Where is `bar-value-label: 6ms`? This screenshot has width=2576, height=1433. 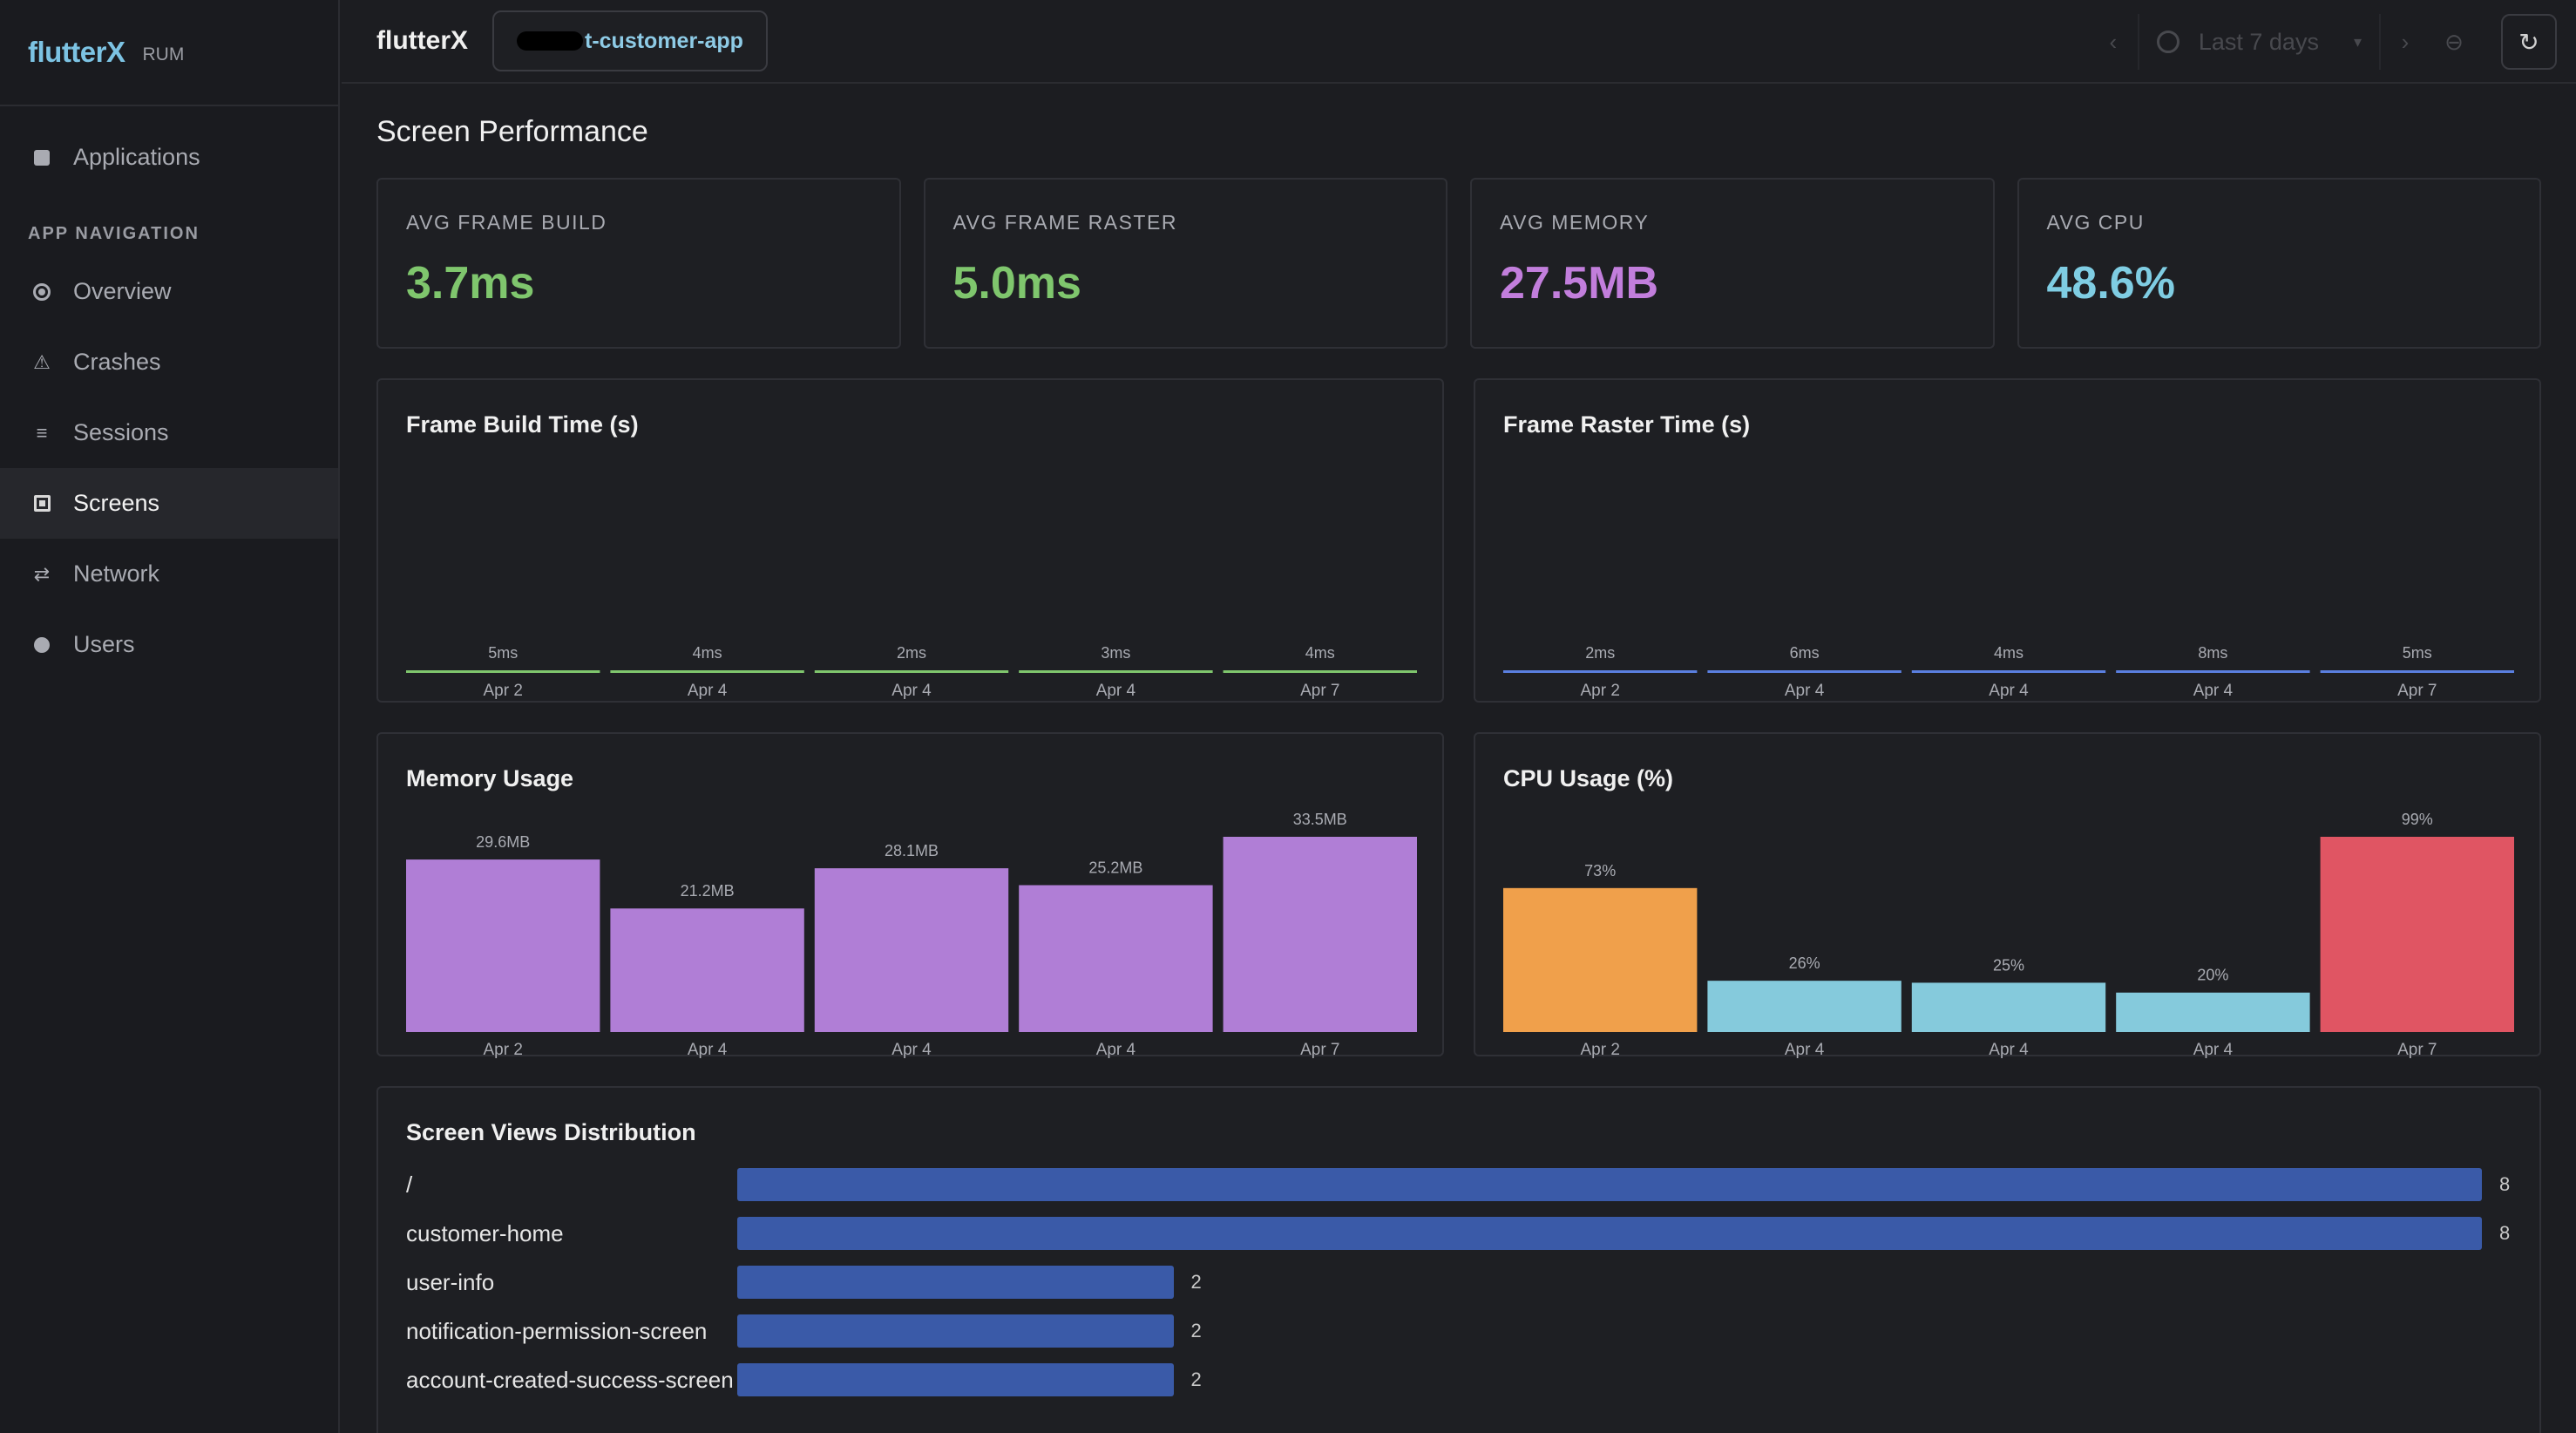
bar-value-label: 6ms is located at coordinates (1805, 653).